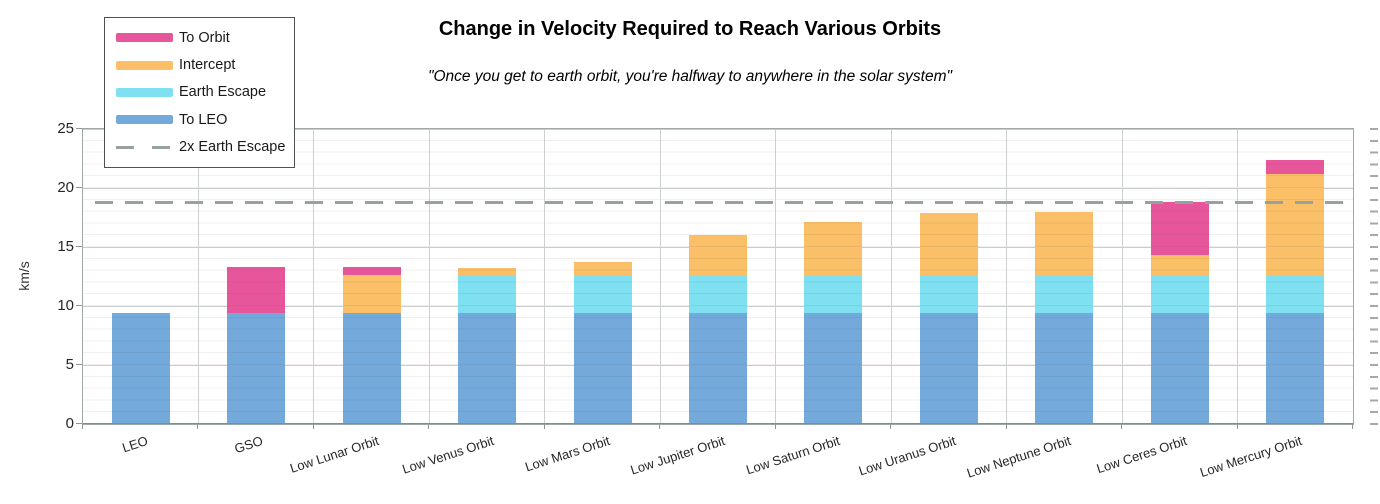 This screenshot has height=504, width=1380. I want to click on x-category-label: LEO, so click(134, 444).